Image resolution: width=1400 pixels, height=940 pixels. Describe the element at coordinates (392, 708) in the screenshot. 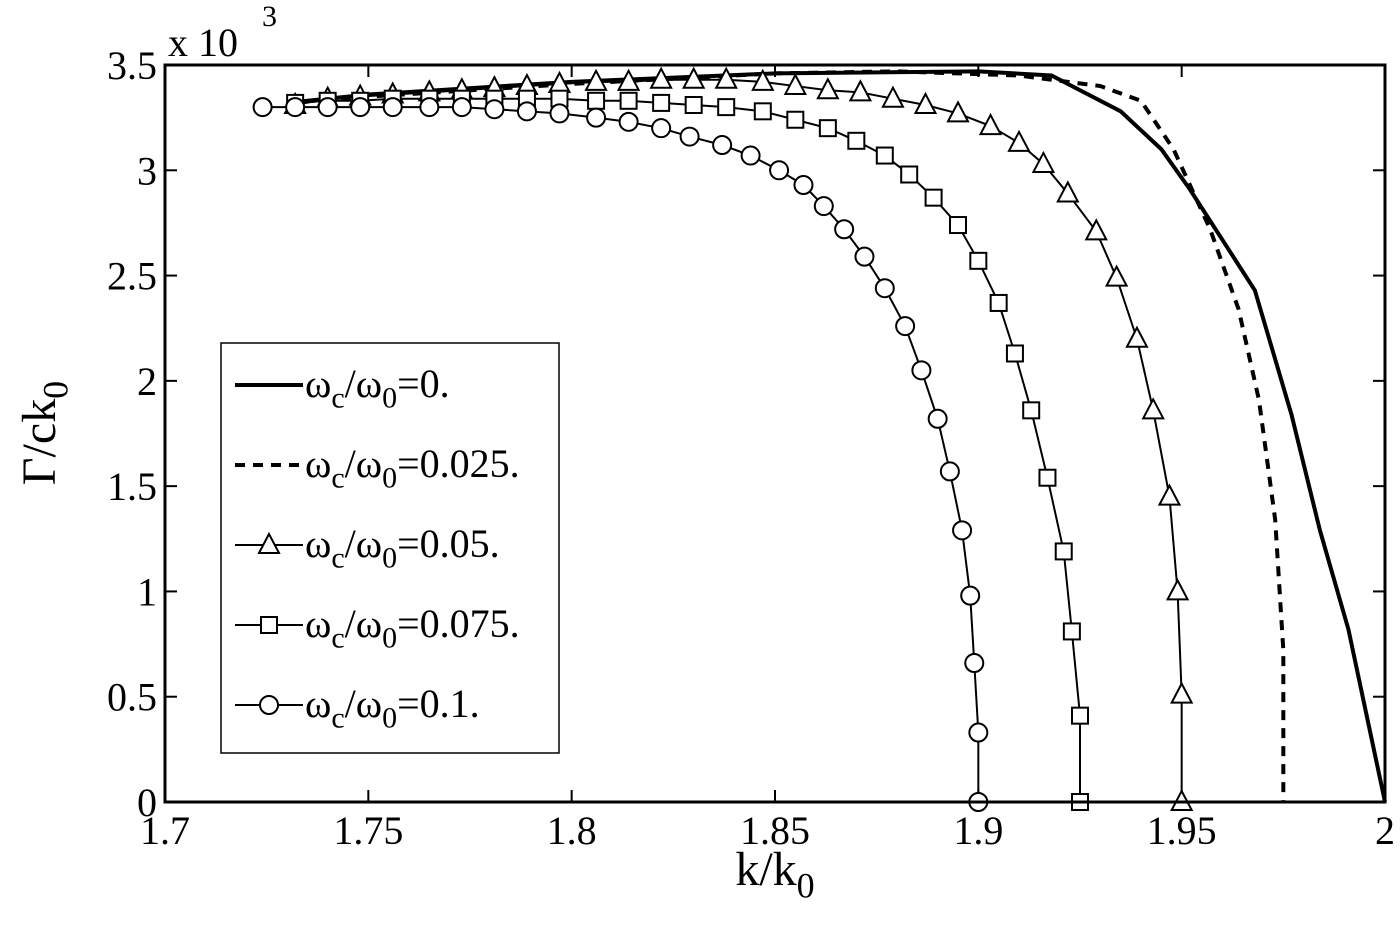

I see `legend-label: ωc/ω0=0.1.` at that location.